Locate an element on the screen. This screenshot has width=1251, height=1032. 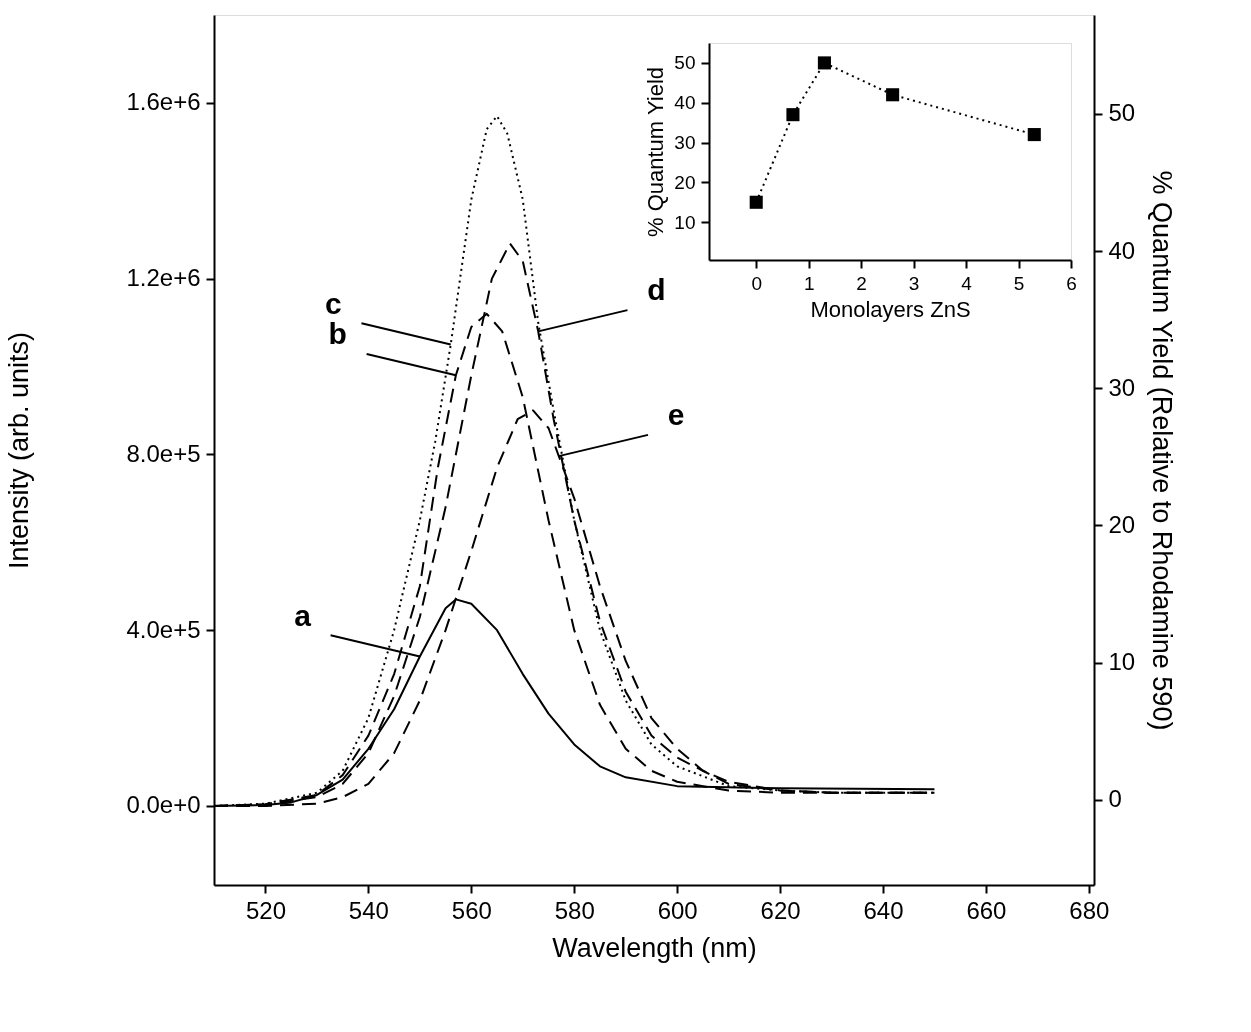
annotation: e is located at coordinates (676, 415).